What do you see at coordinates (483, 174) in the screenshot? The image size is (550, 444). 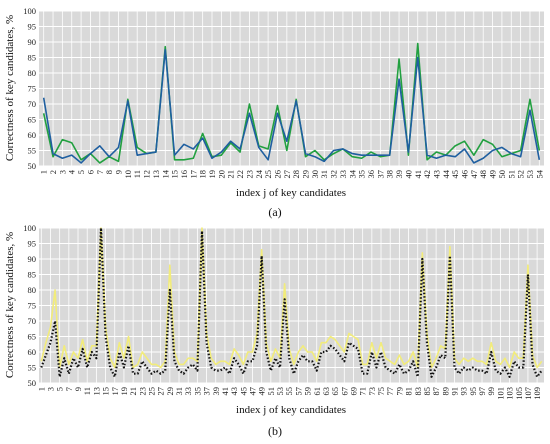 I see `x-tick-label: 48` at bounding box center [483, 174].